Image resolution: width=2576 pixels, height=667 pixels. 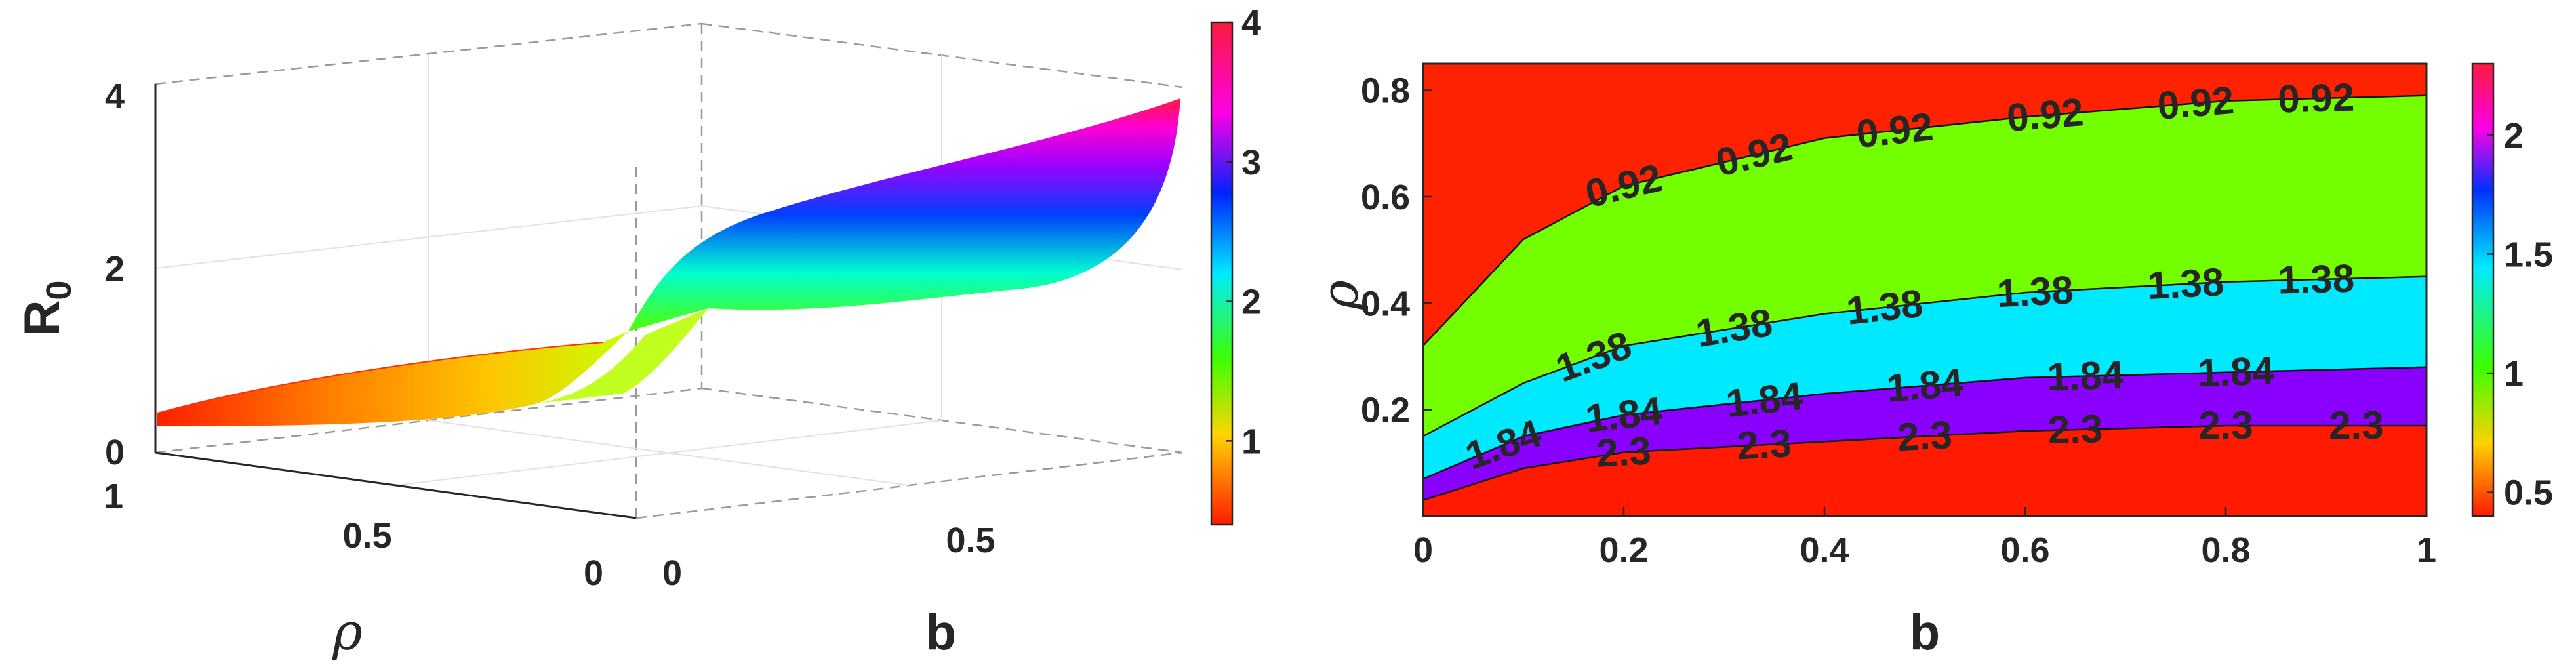 What do you see at coordinates (904, 215) in the screenshot?
I see `surface-high-part` at bounding box center [904, 215].